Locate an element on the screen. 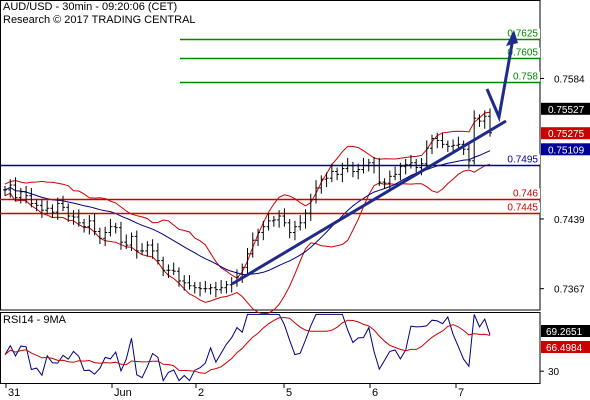  rsi-line is located at coordinates (247, 347).